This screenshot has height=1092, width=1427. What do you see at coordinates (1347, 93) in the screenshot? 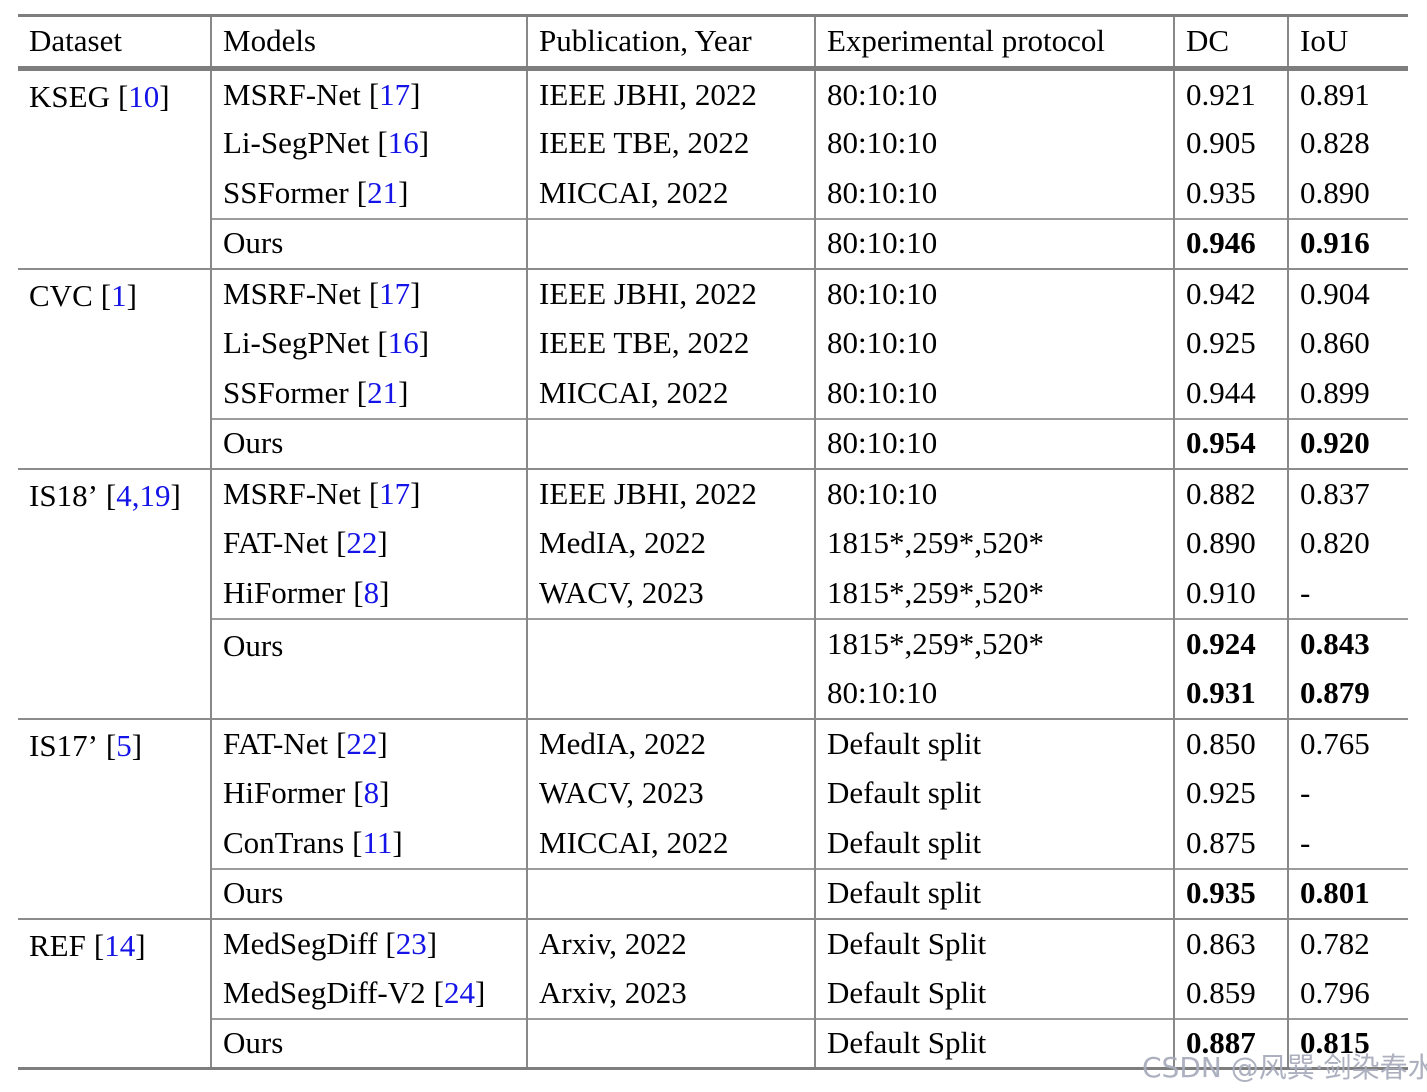
I see `iou-cell: 0.891` at bounding box center [1347, 93].